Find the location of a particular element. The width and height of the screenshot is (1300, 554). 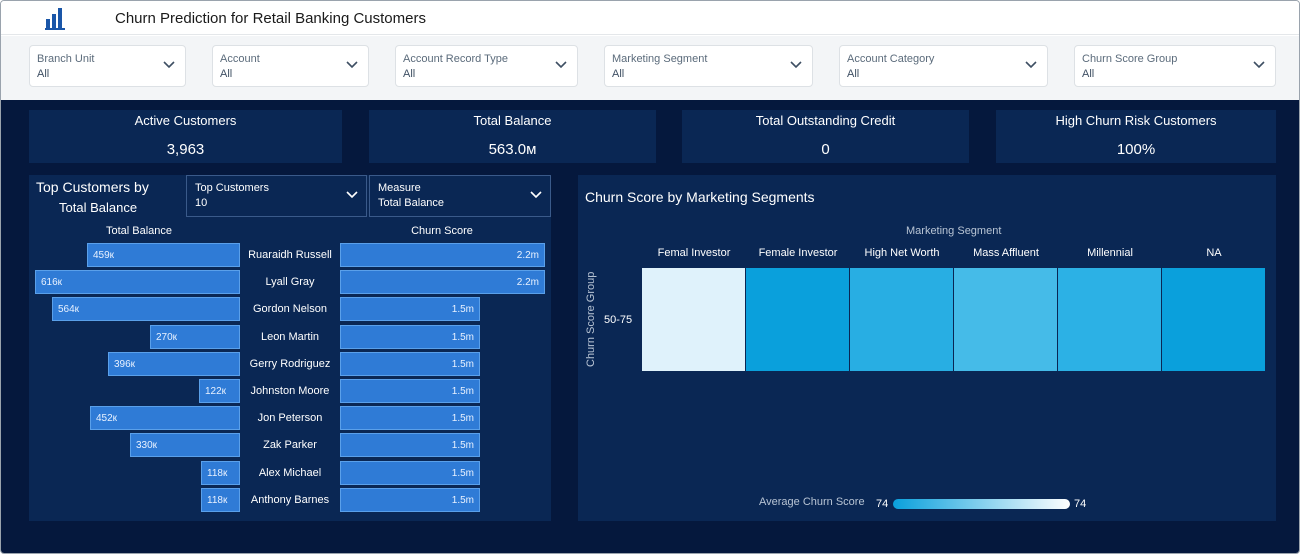

customer-name: Alex Michael is located at coordinates (290, 472).